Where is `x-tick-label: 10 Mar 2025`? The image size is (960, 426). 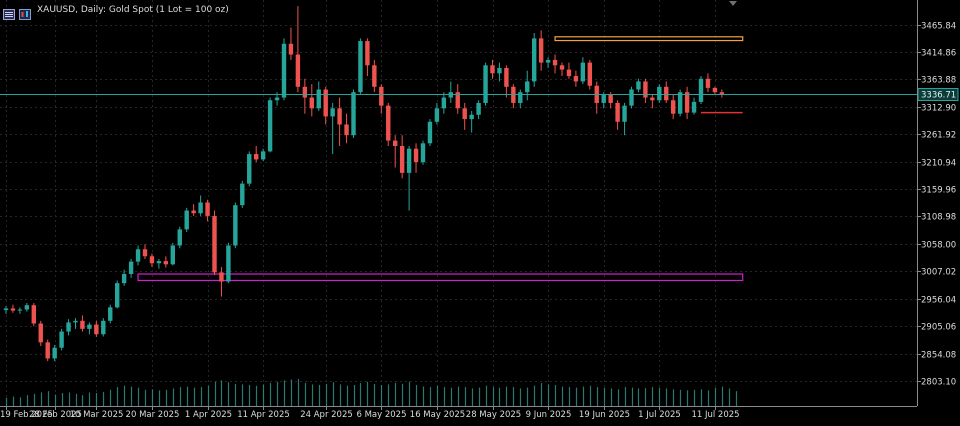 x-tick-label: 10 Mar 2025 is located at coordinates (97, 415).